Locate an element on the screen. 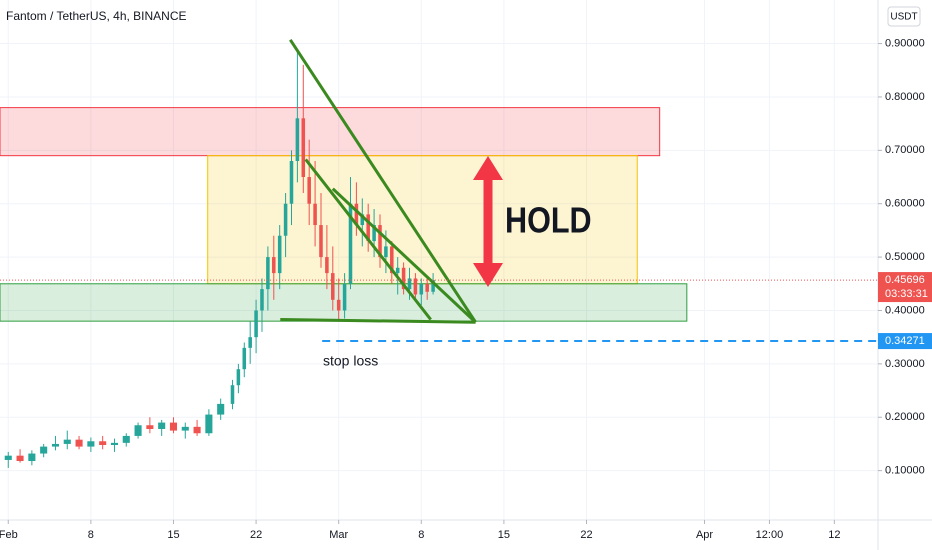 The height and width of the screenshot is (550, 932). y-tick-label: 0.10000 is located at coordinates (905, 471).